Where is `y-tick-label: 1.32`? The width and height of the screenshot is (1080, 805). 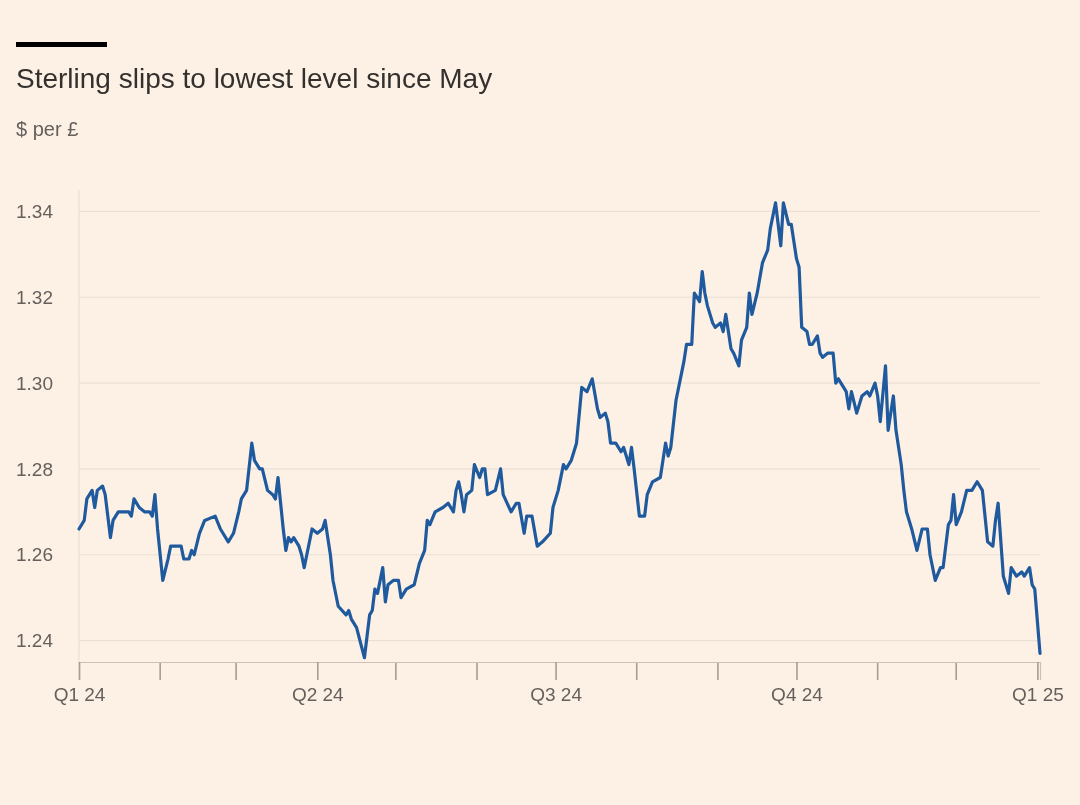
y-tick-label: 1.32 is located at coordinates (34, 297).